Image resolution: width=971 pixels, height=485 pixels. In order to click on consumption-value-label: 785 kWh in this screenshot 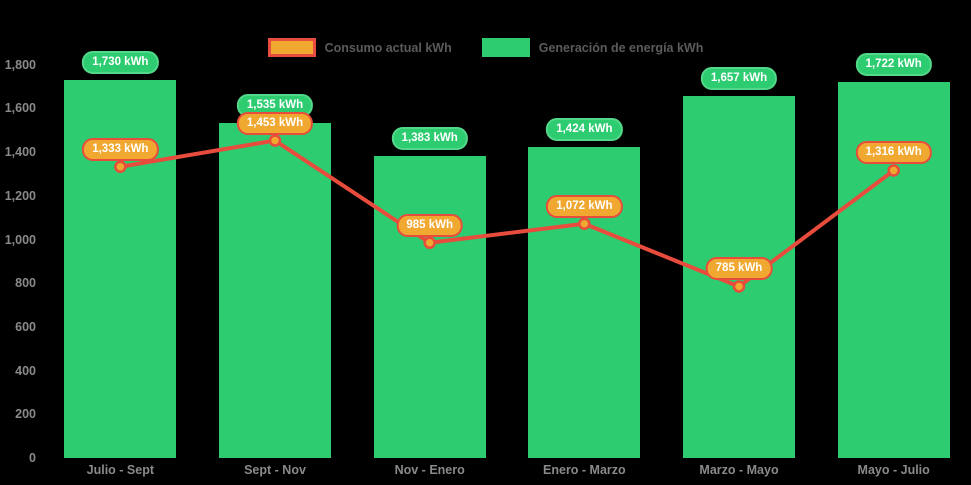, I will do `click(739, 269)`.